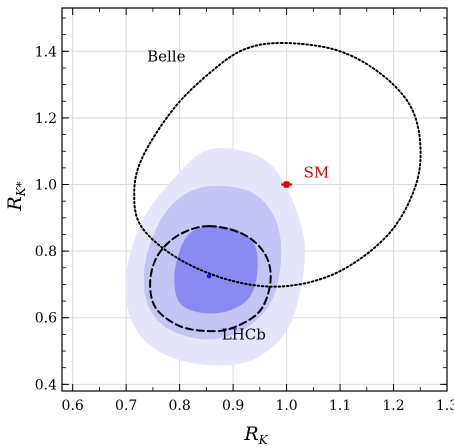  What do you see at coordinates (21, 189) in the screenshot?
I see `y-axis-label-sub: K*` at bounding box center [21, 189].